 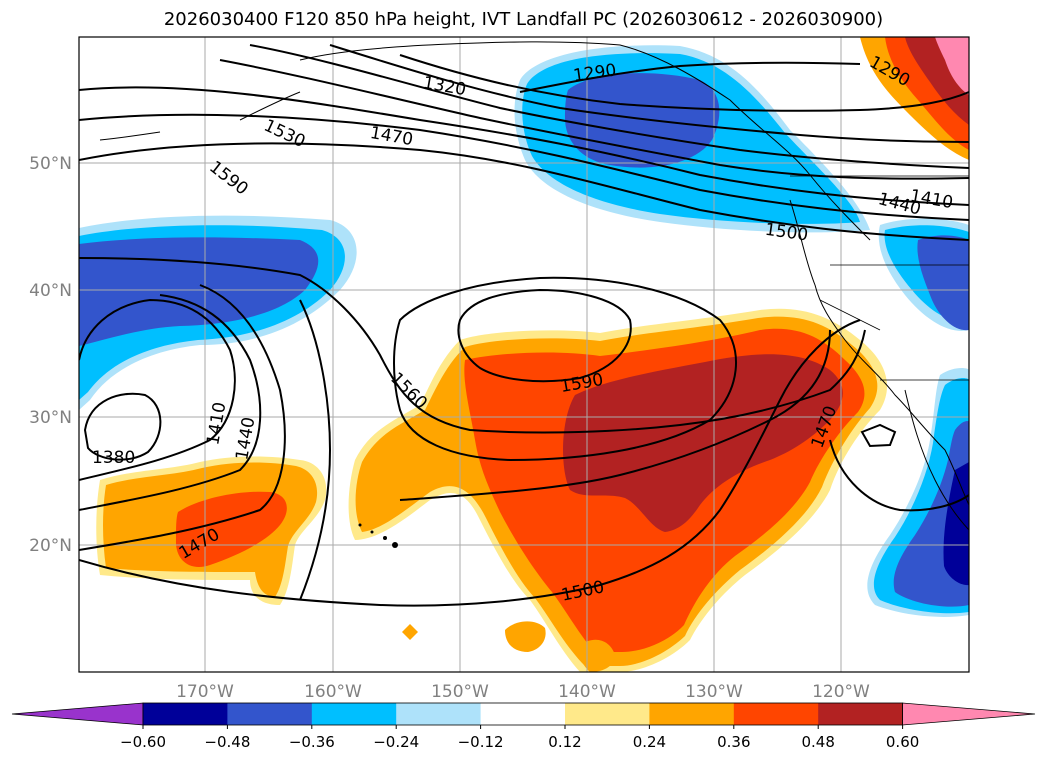 What do you see at coordinates (77, 714) in the screenshot?
I see `colorbar-arrow-left` at bounding box center [77, 714].